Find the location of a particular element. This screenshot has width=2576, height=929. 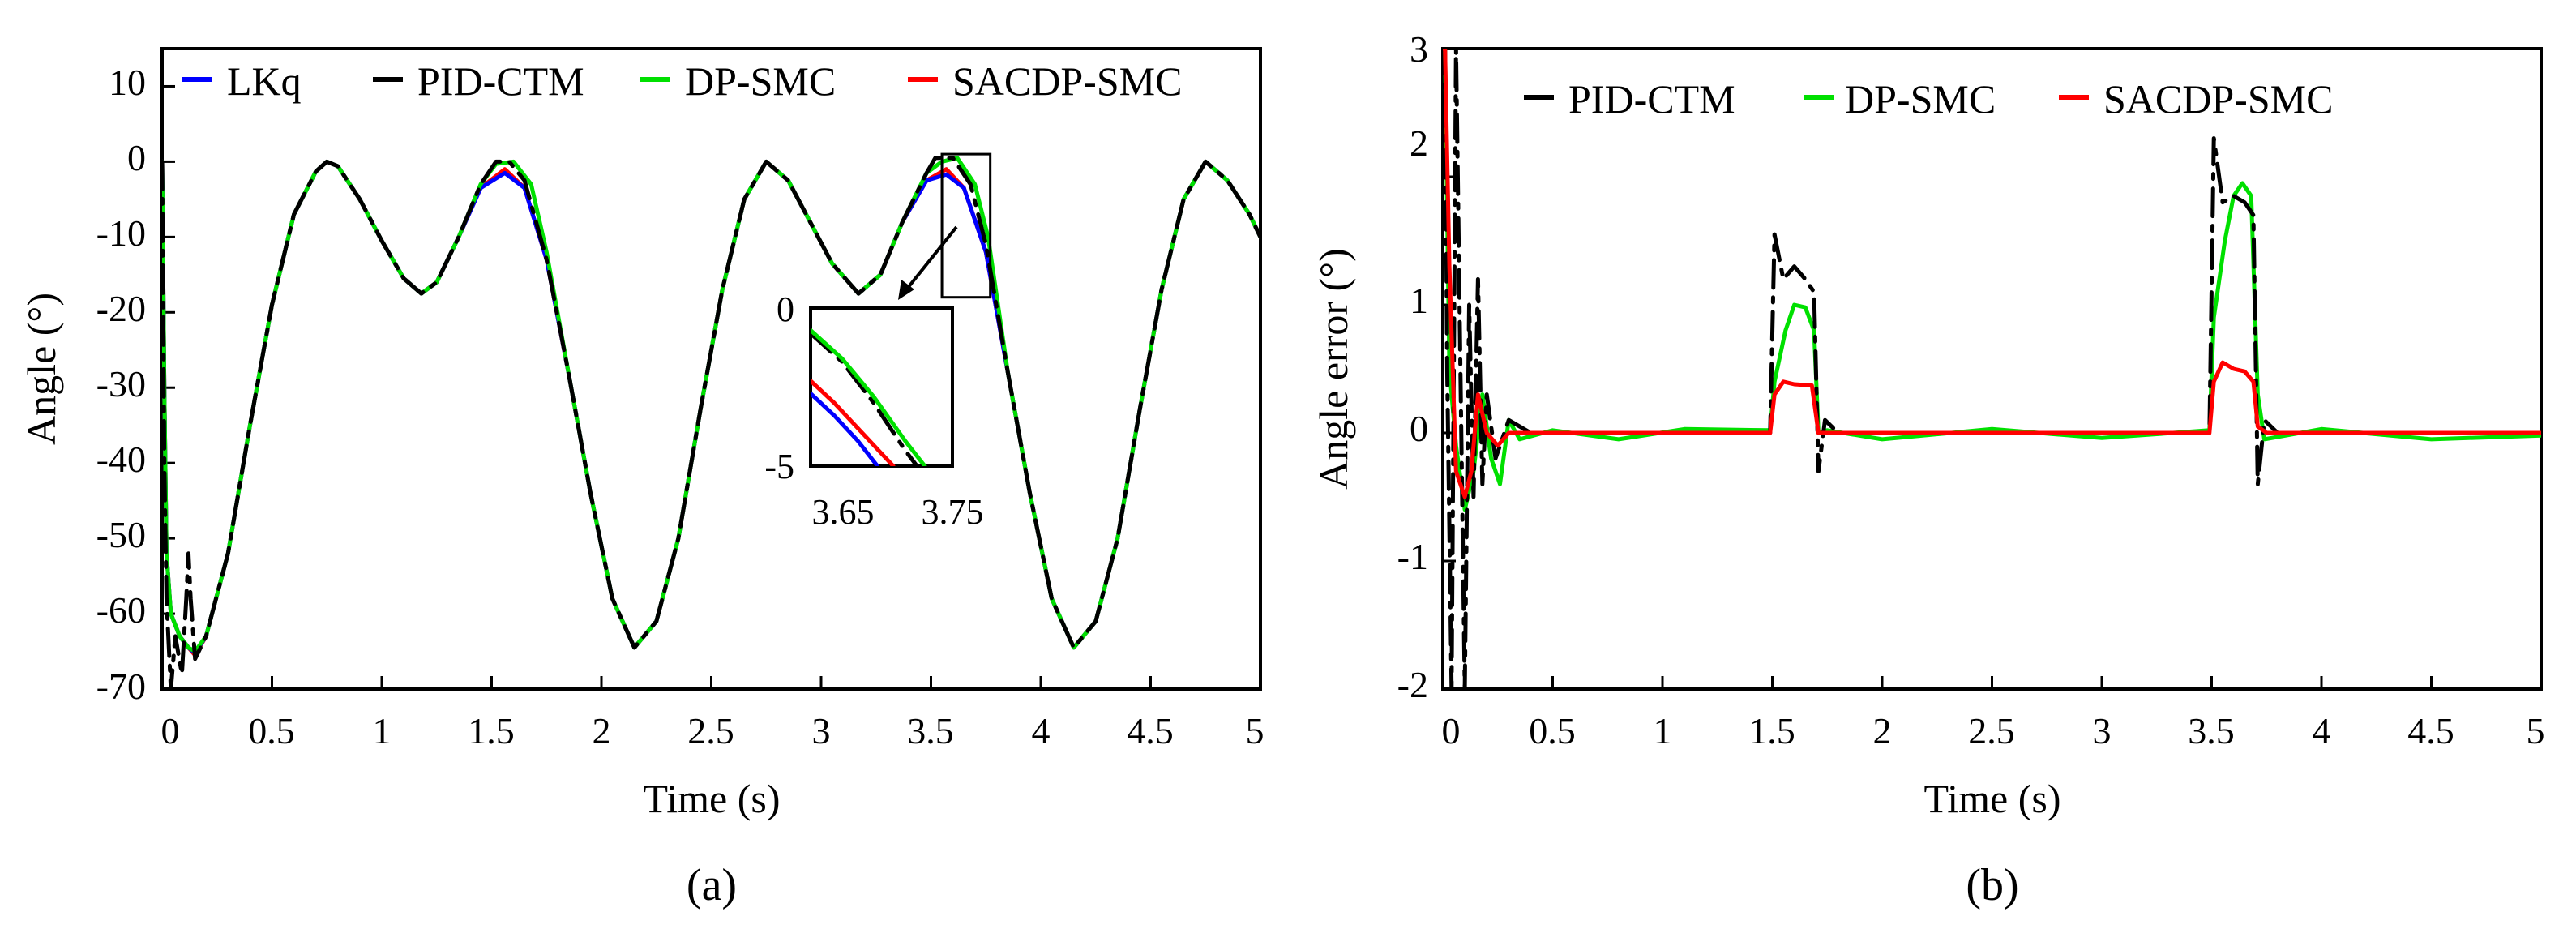

legend-label-b-1: DP-SMC is located at coordinates (1920, 99).